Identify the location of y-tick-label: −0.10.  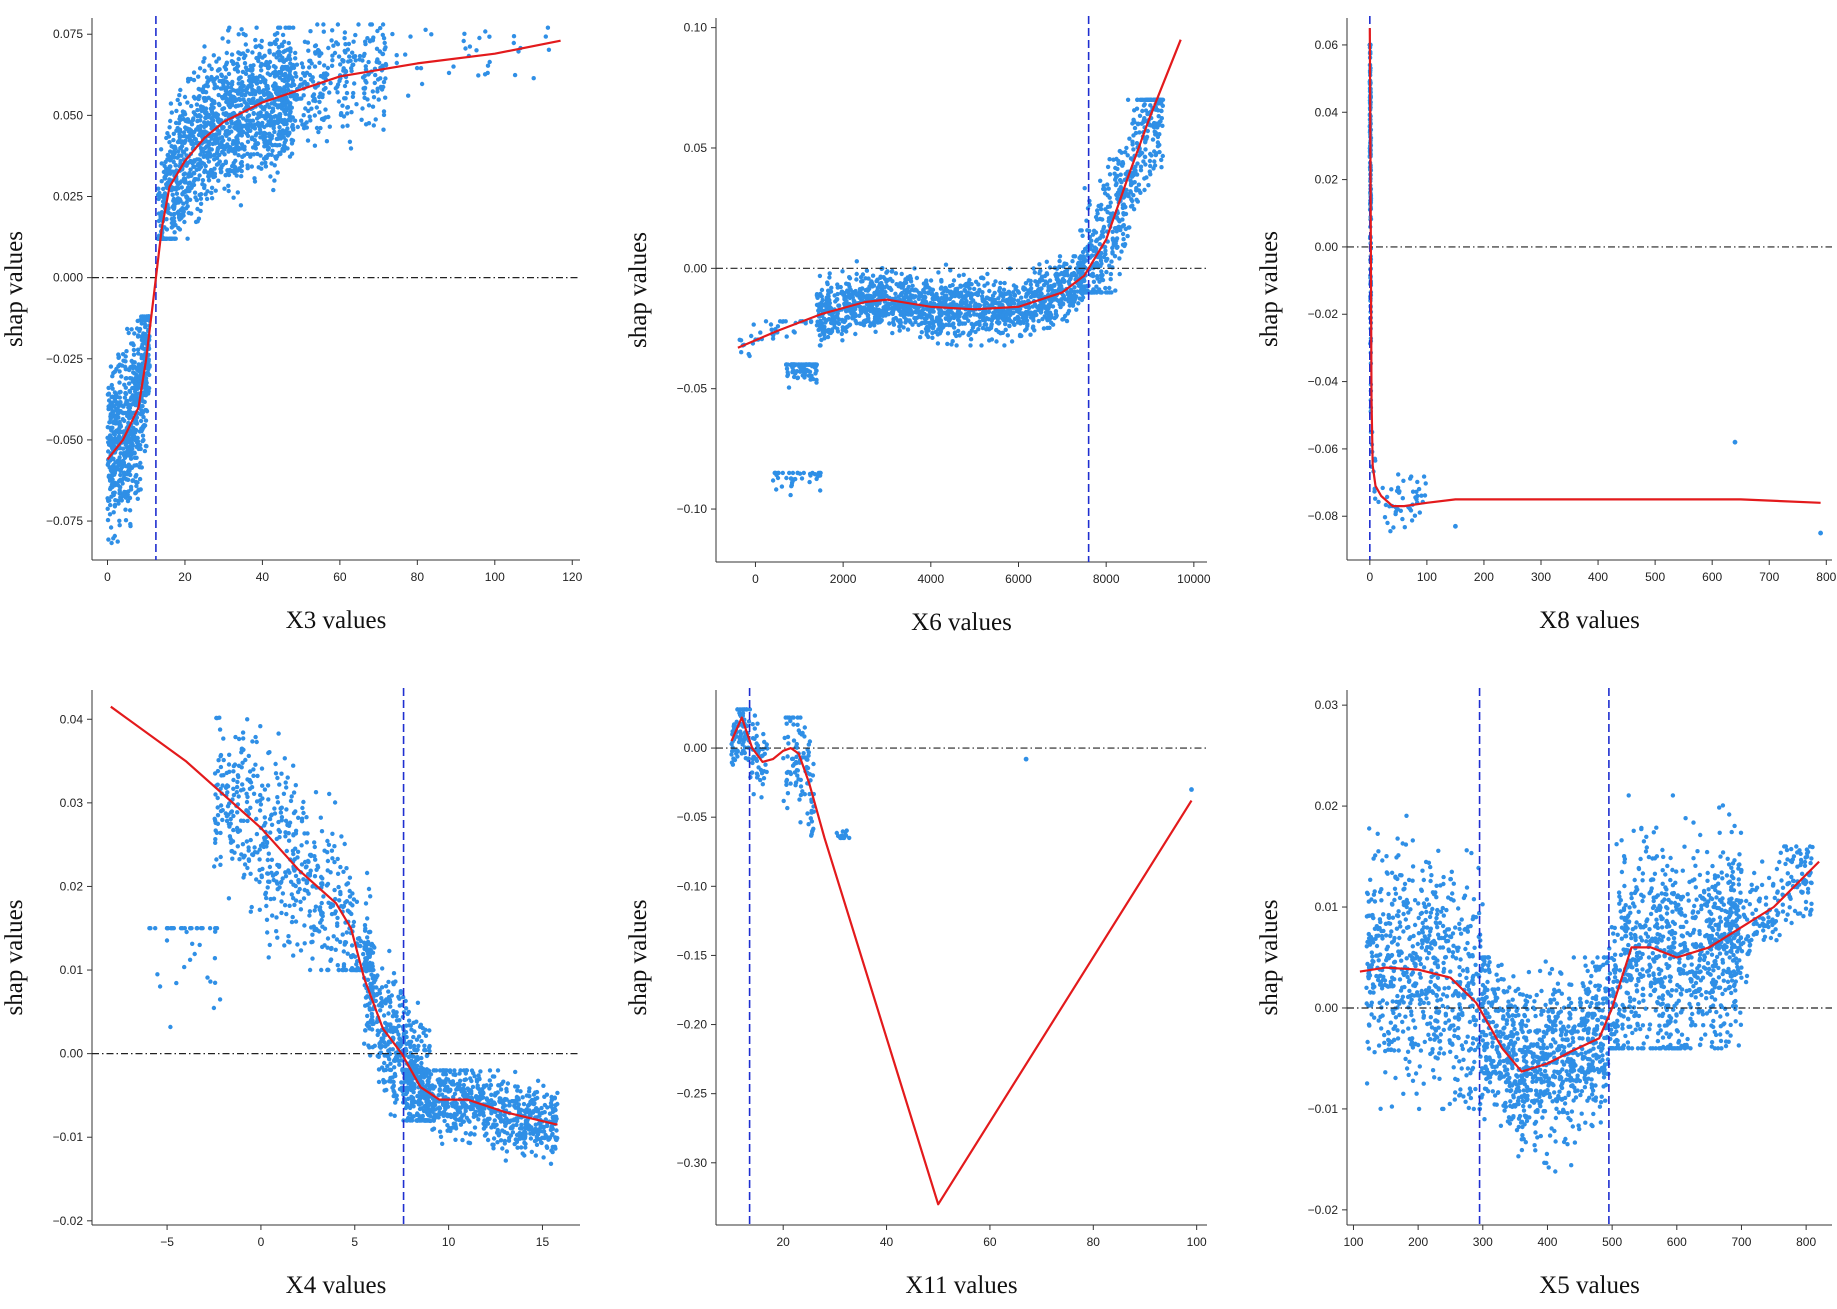
(692, 509).